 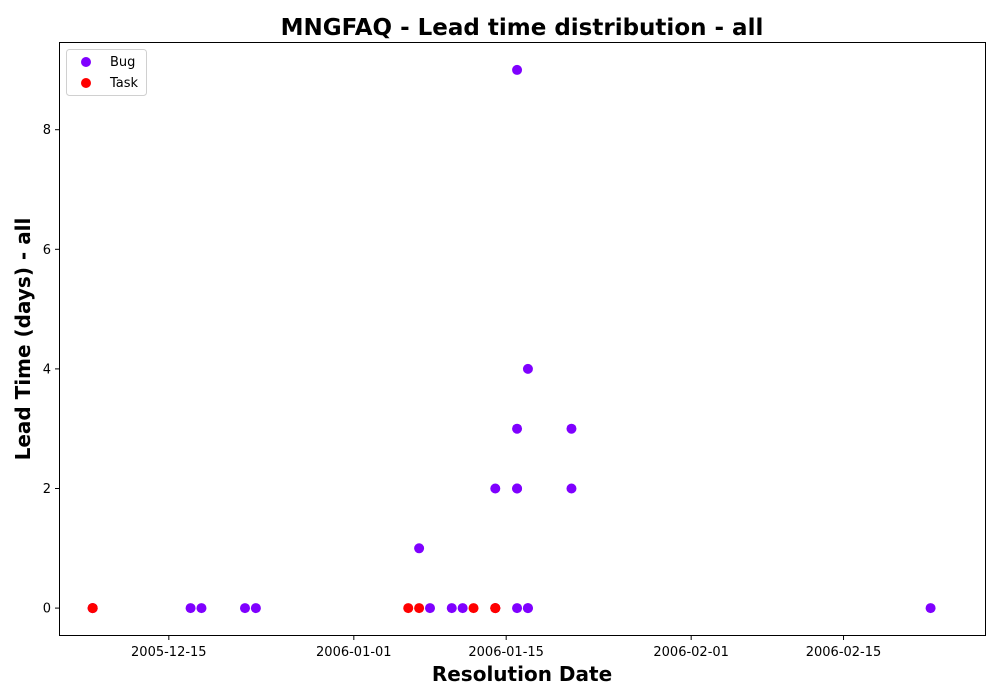 I want to click on legend-label-task: Task, so click(x=124, y=83).